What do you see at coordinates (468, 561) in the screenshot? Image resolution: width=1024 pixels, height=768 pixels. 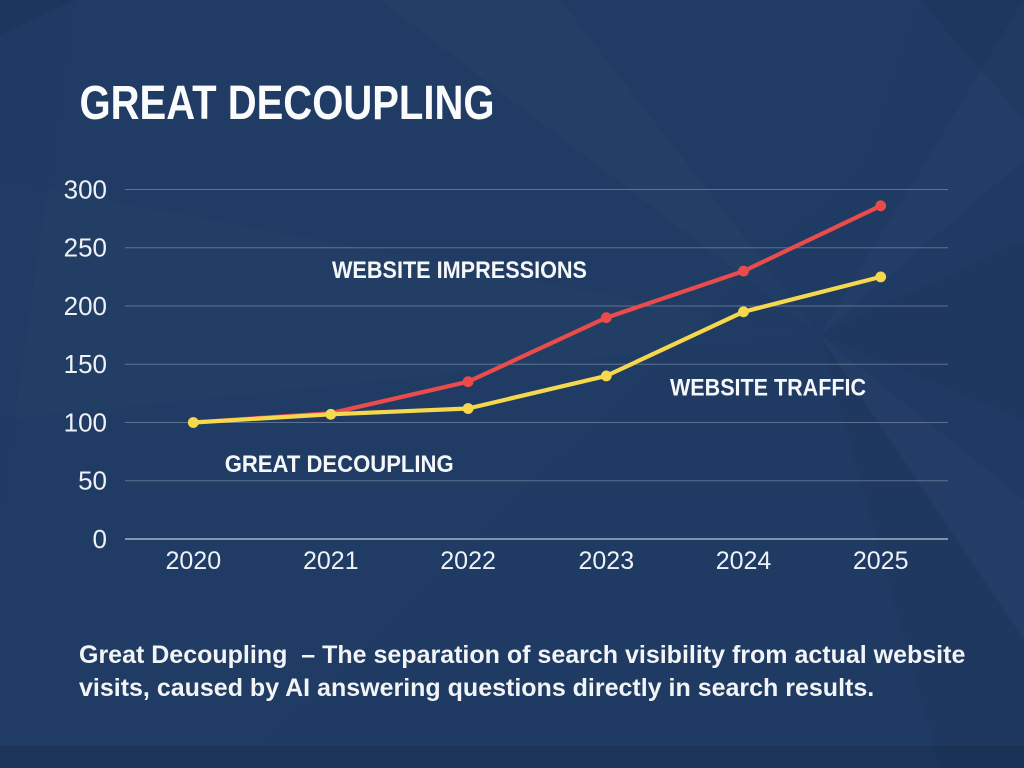 I see `svg-text: 2022` at bounding box center [468, 561].